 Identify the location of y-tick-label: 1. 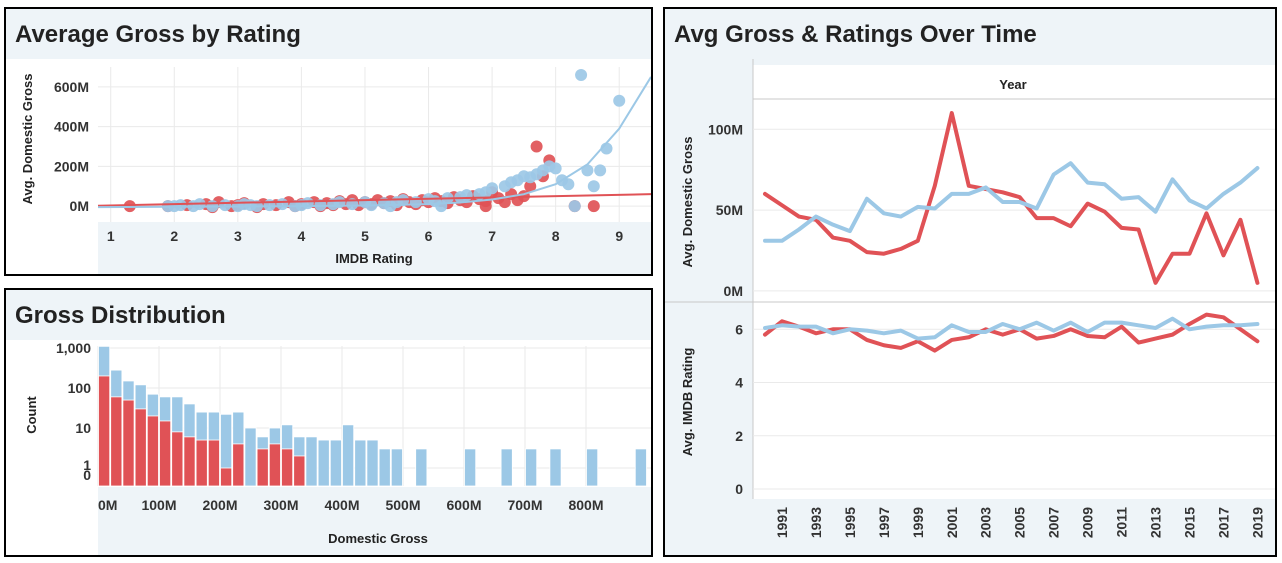
(87, 465).